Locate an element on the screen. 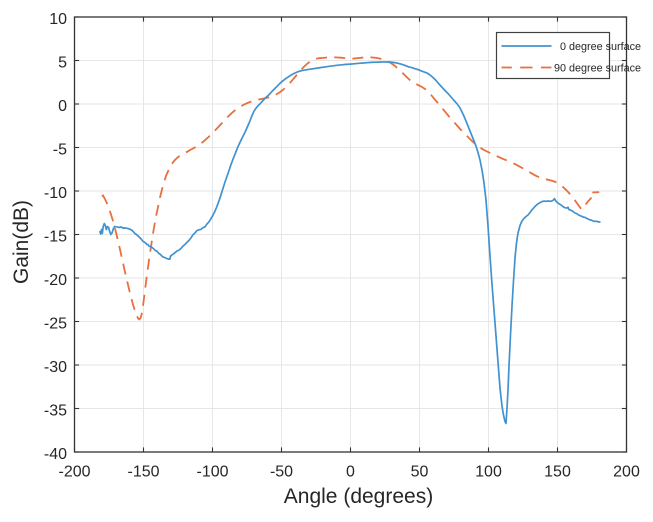 The width and height of the screenshot is (653, 522). svg-text: -15 is located at coordinates (55, 237).